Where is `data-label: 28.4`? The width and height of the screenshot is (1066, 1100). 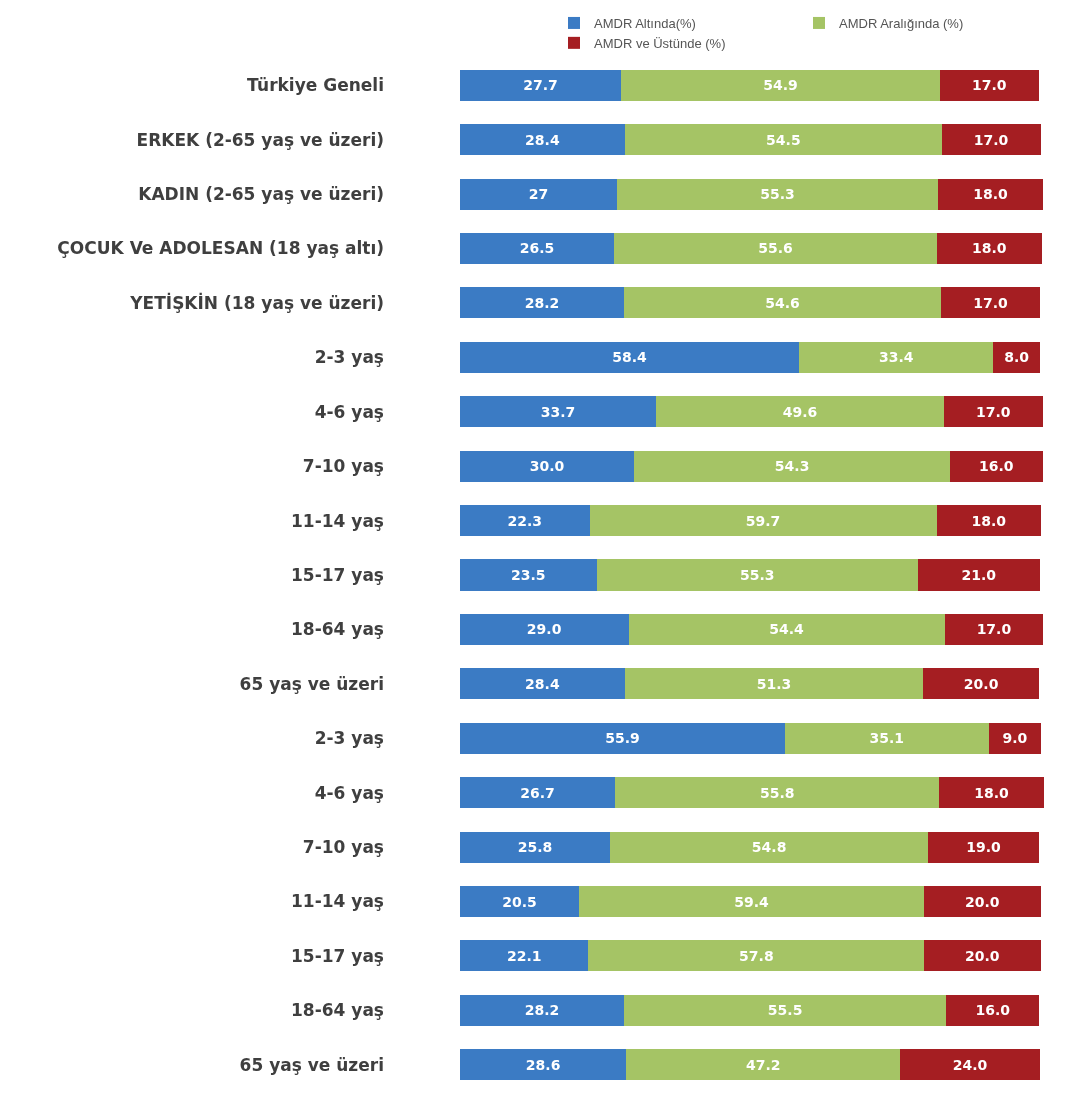
data-label: 28.4 is located at coordinates (542, 139).